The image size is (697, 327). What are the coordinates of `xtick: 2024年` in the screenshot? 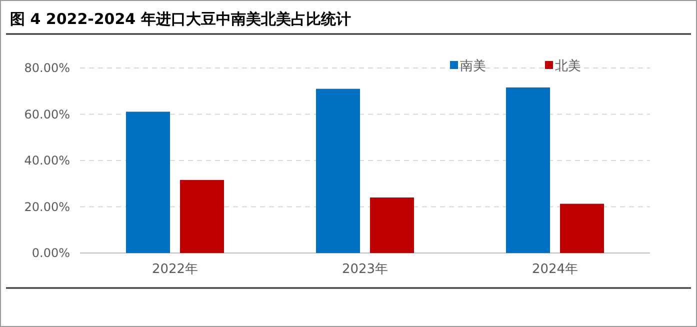 It's located at (555, 269).